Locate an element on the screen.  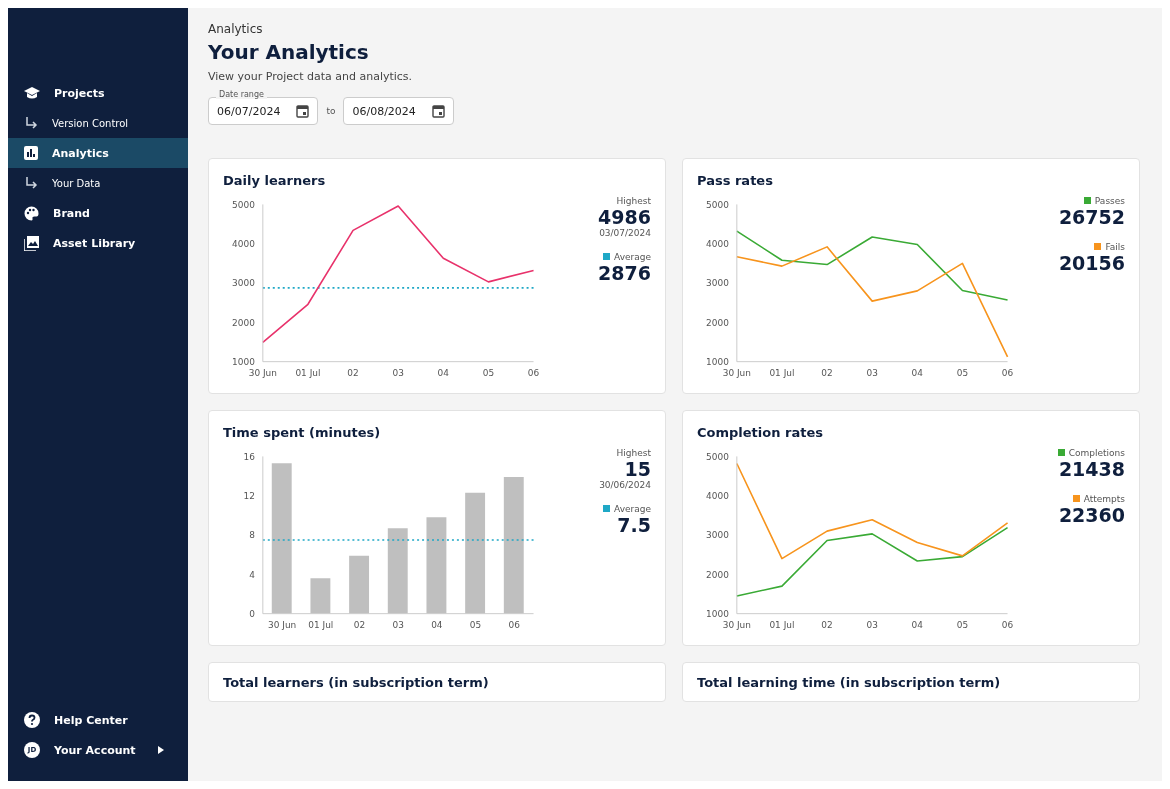
text: Your Account is located at coordinates (95, 750).